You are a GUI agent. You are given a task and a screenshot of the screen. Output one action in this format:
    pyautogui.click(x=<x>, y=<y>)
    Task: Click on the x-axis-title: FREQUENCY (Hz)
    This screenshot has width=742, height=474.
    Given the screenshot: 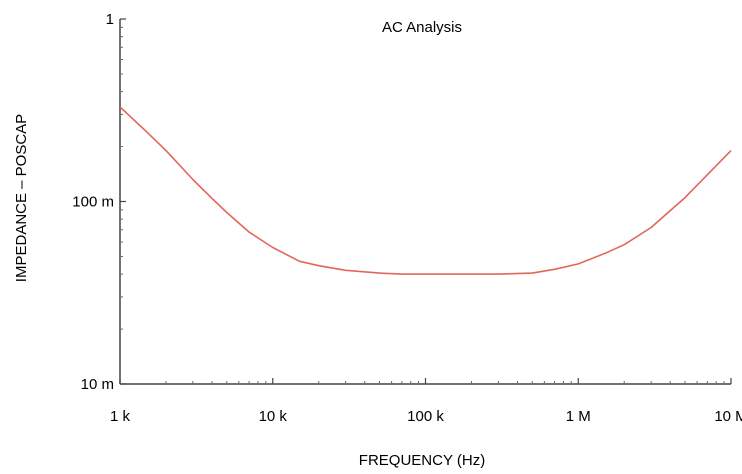 What is the action you would take?
    pyautogui.click(x=422, y=460)
    